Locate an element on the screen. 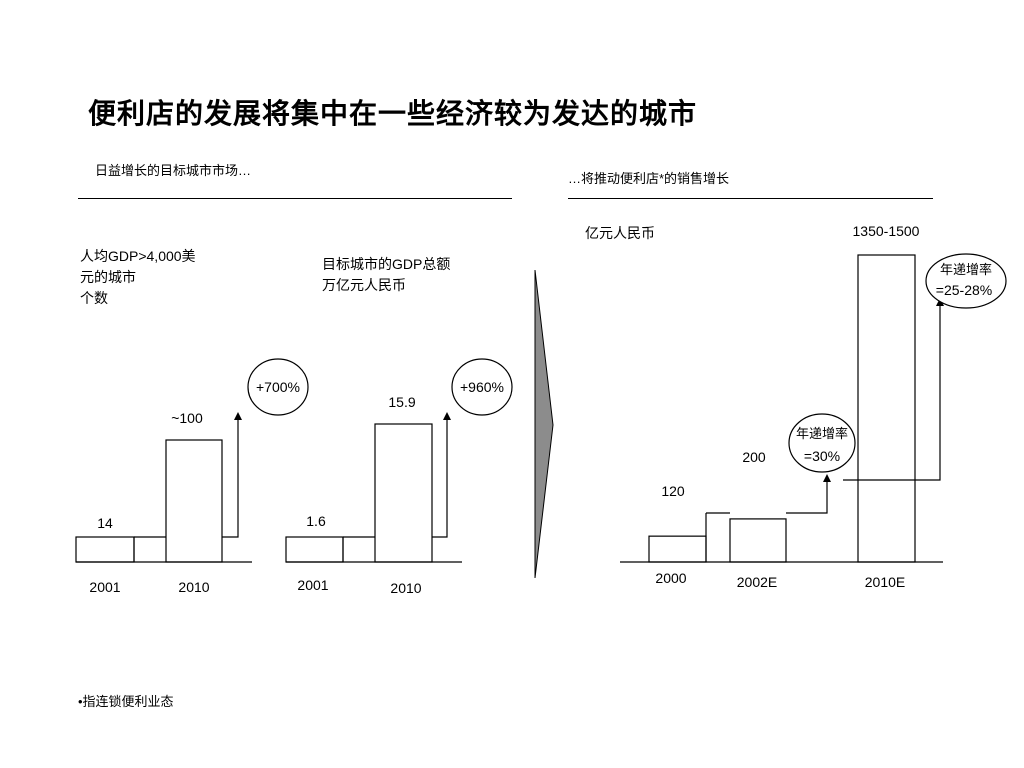  chart1-growth-arrow is located at coordinates (232, 475).